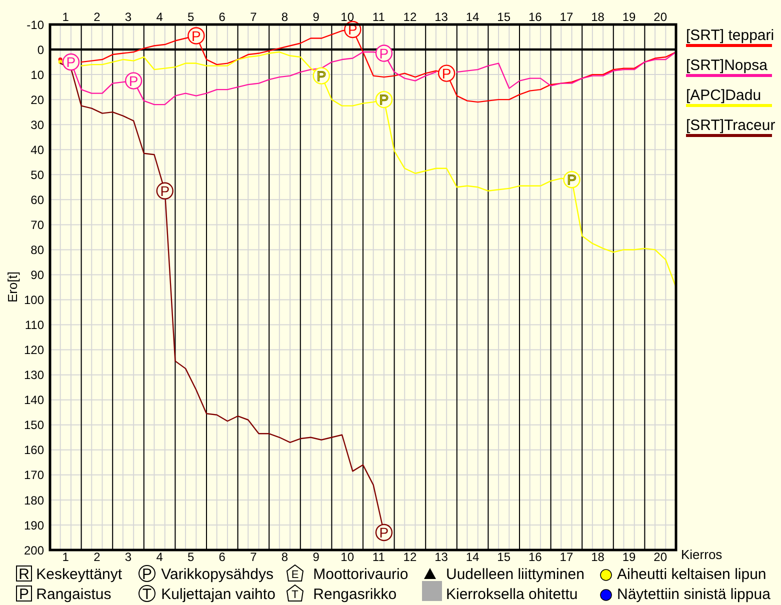 Image resolution: width=781 pixels, height=605 pixels. What do you see at coordinates (629, 17) in the screenshot?
I see `x2-tick-label: 19` at bounding box center [629, 17].